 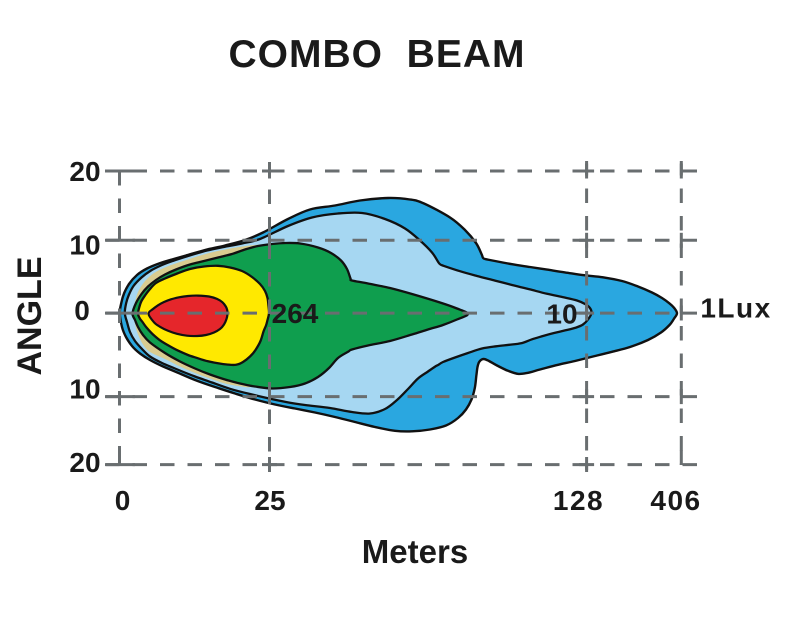 What do you see at coordinates (377, 54) in the screenshot?
I see `svg-text: COMBO BEAM` at bounding box center [377, 54].